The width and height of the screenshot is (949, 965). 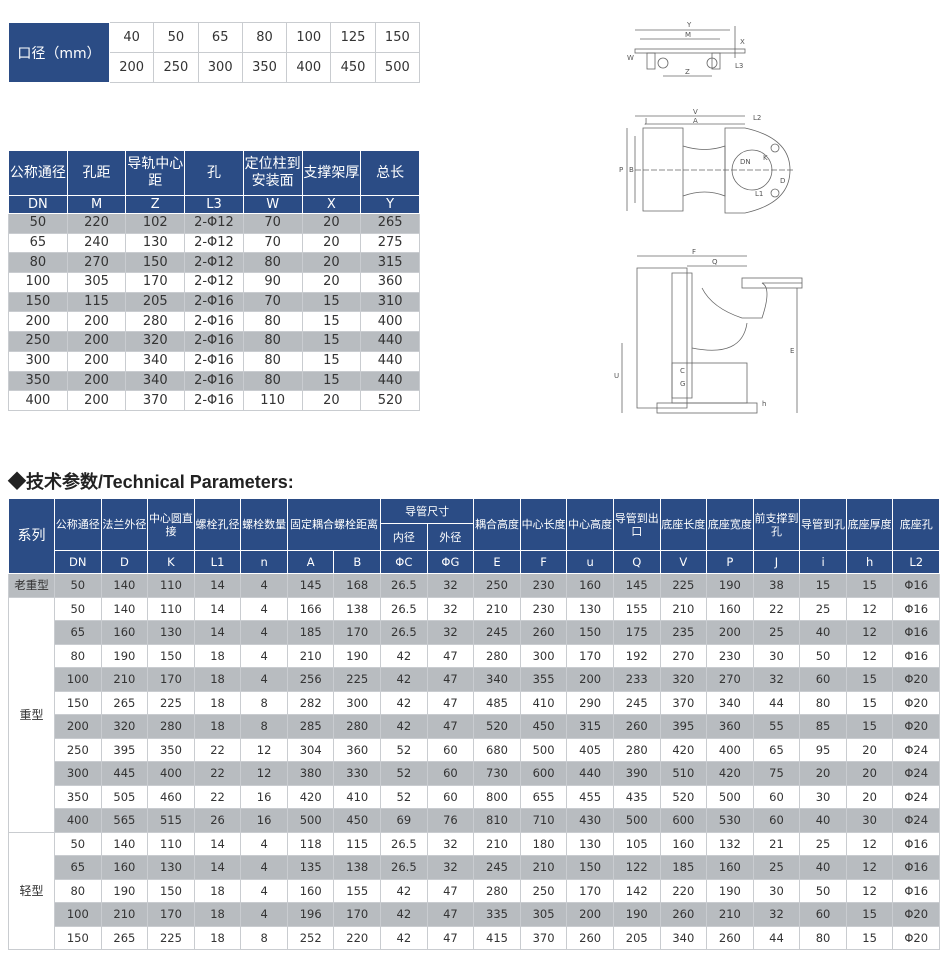 I want to click on table-cell: 315, so click(x=590, y=726).